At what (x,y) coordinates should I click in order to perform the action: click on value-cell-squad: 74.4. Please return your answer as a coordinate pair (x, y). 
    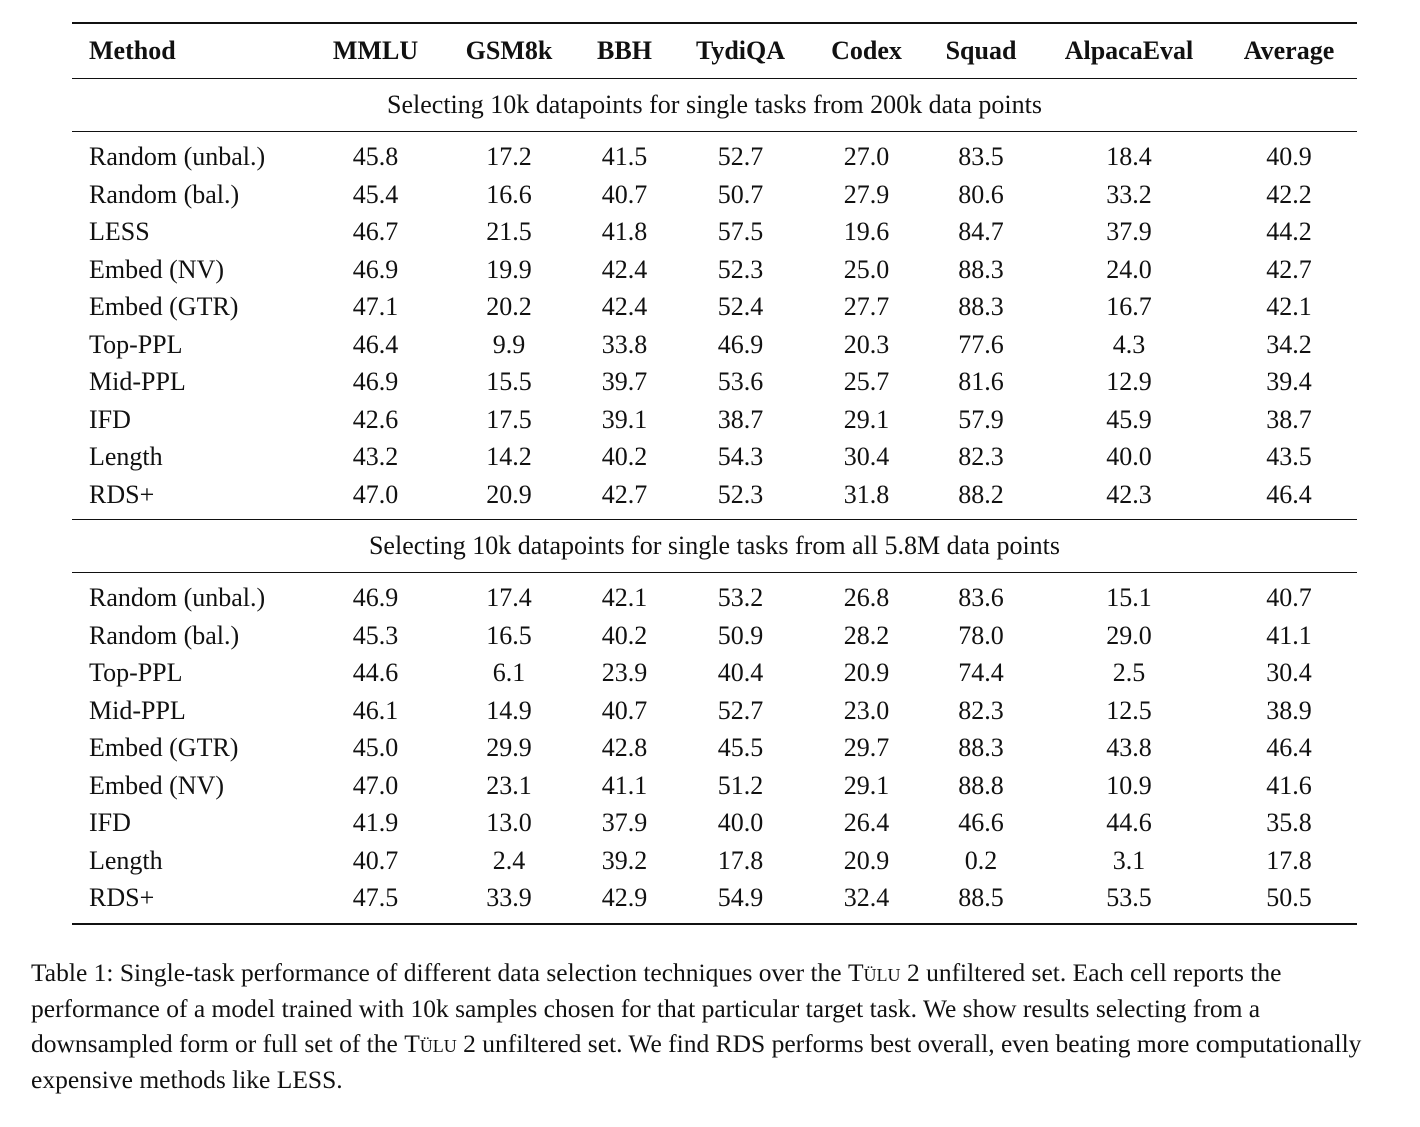
    Looking at the image, I should click on (981, 672).